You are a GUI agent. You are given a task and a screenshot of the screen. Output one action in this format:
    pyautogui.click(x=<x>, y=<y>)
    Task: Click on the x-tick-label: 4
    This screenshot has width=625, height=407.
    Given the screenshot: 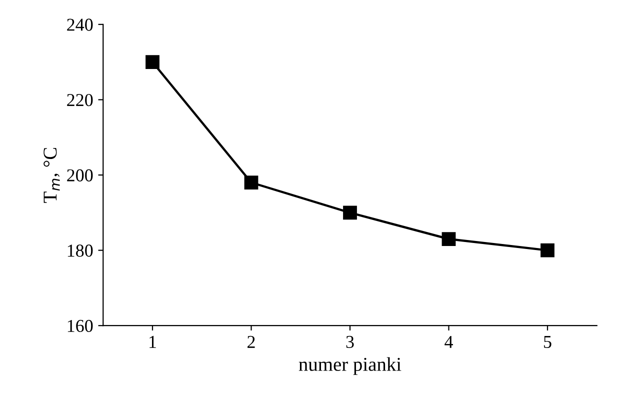 What is the action you would take?
    pyautogui.click(x=448, y=342)
    